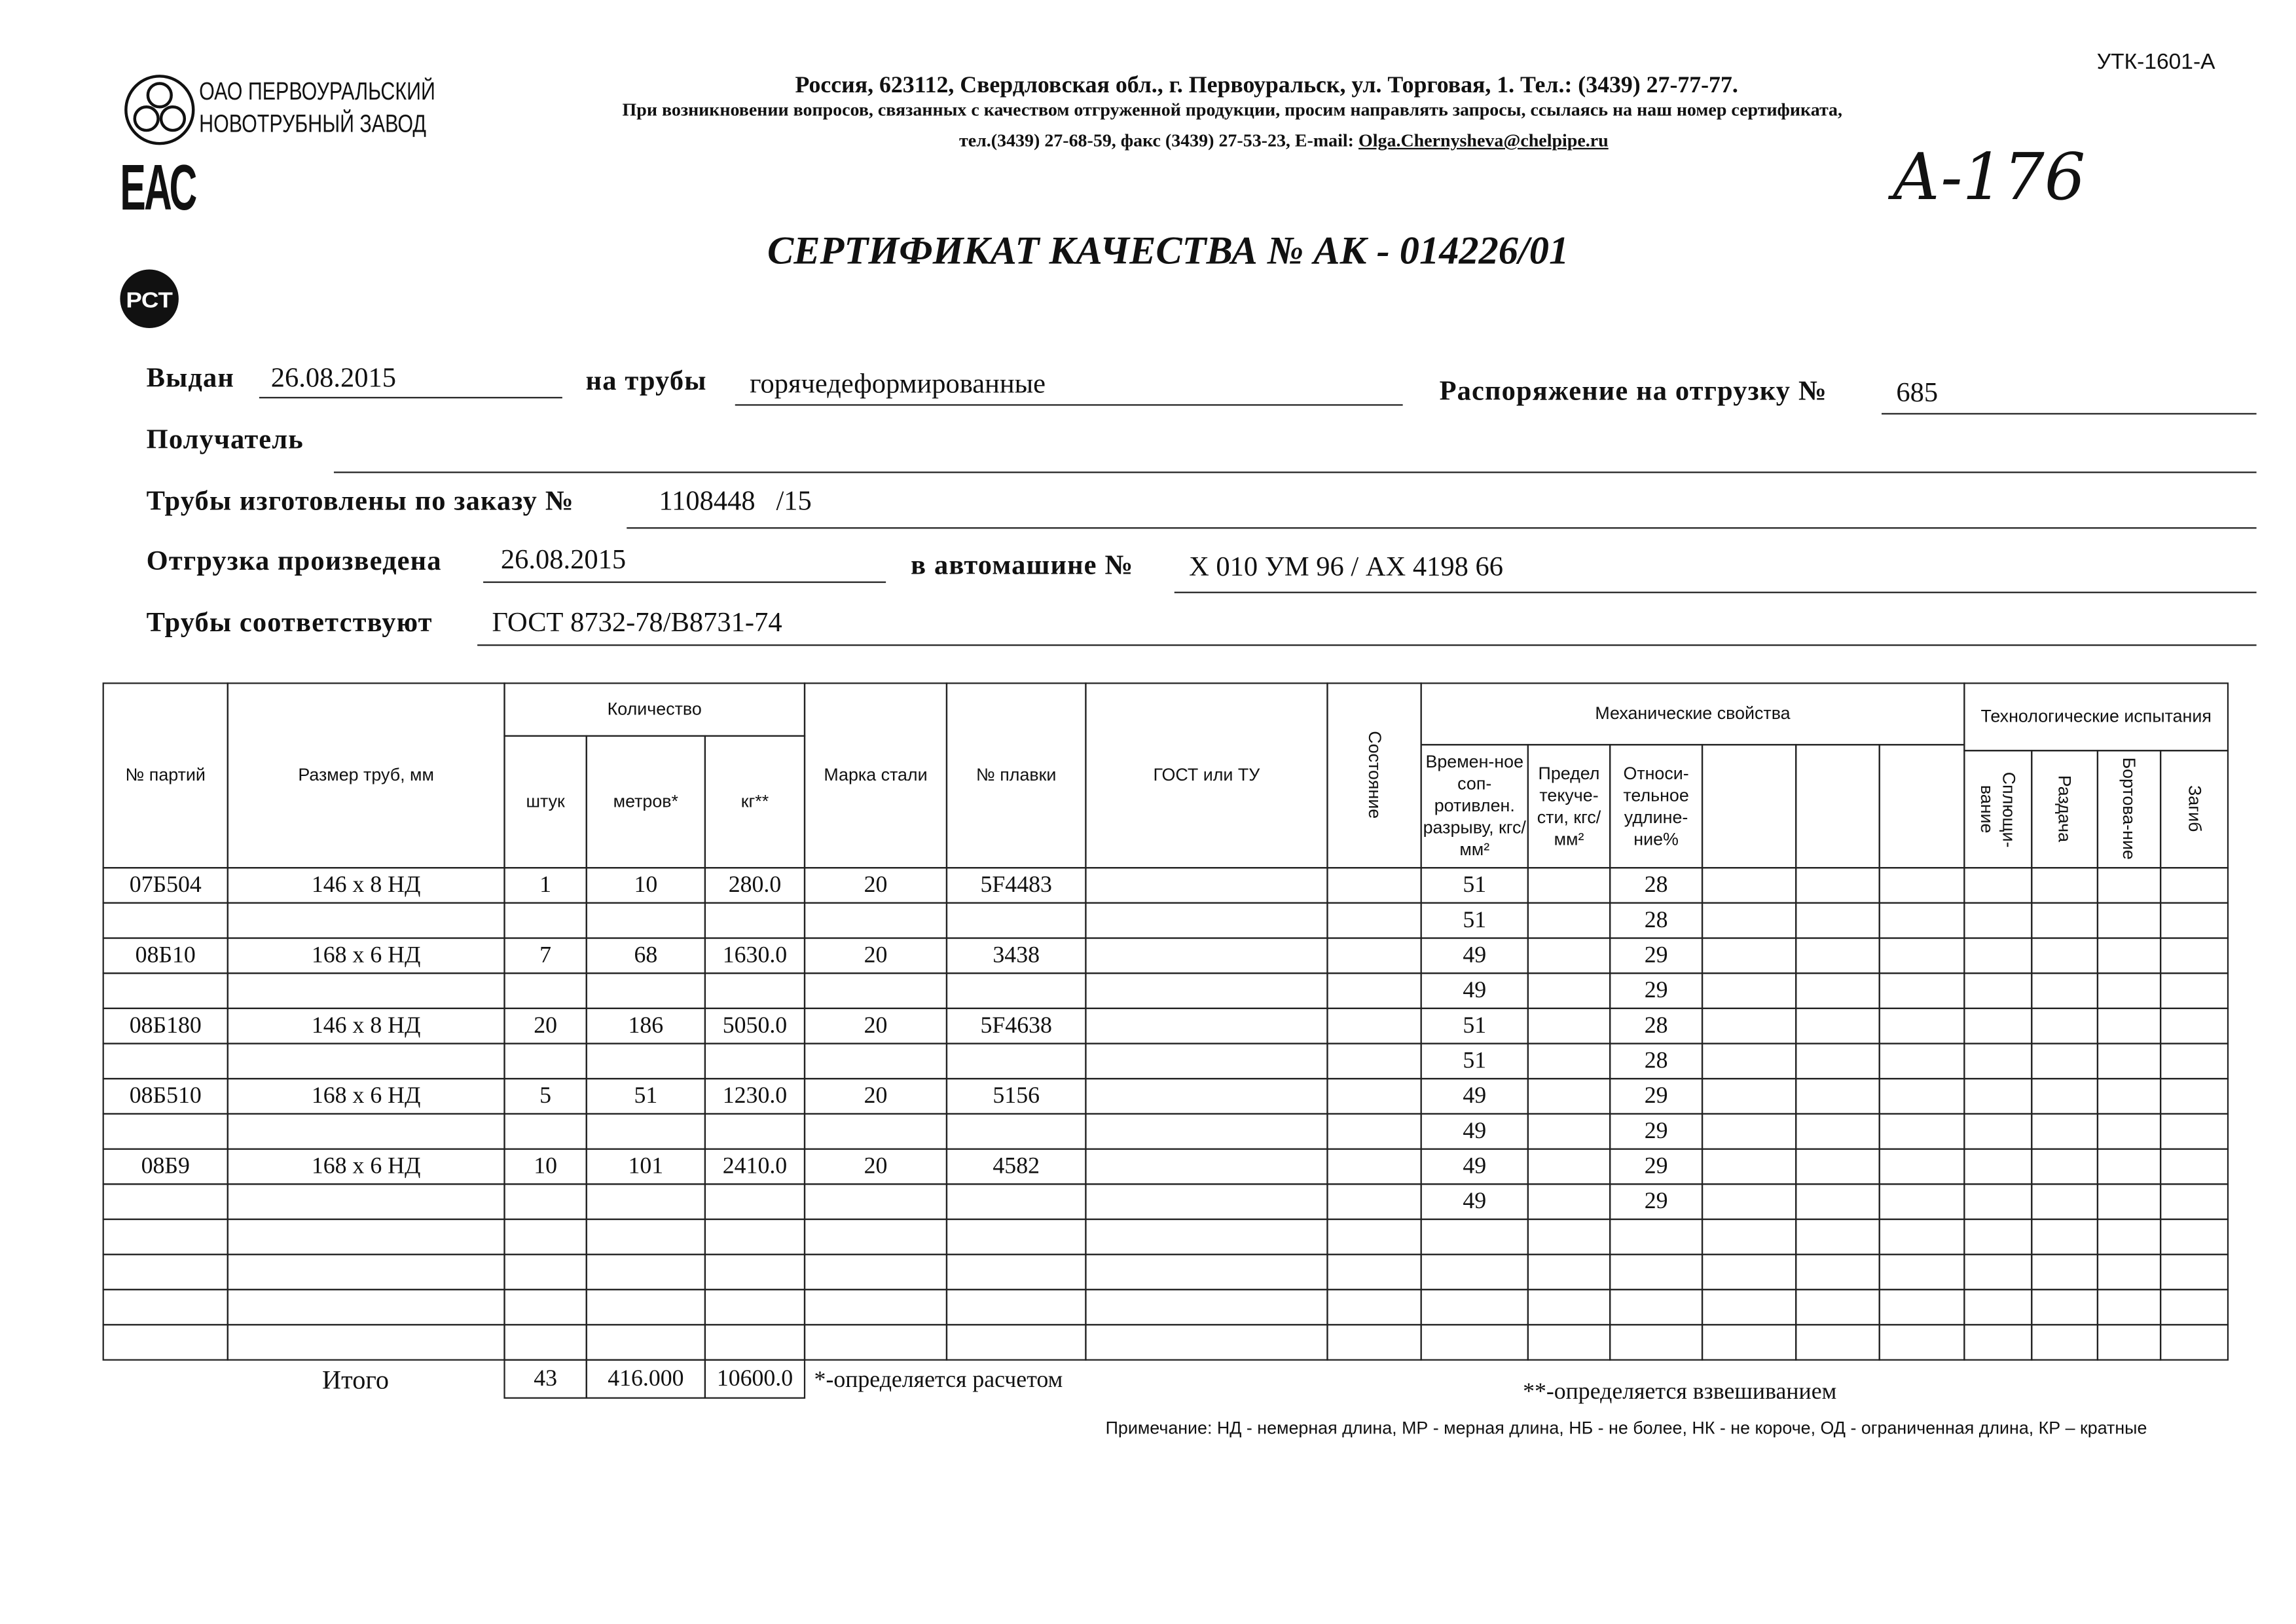  What do you see at coordinates (1988, 177) in the screenshot?
I see `handwritten-note: А-176` at bounding box center [1988, 177].